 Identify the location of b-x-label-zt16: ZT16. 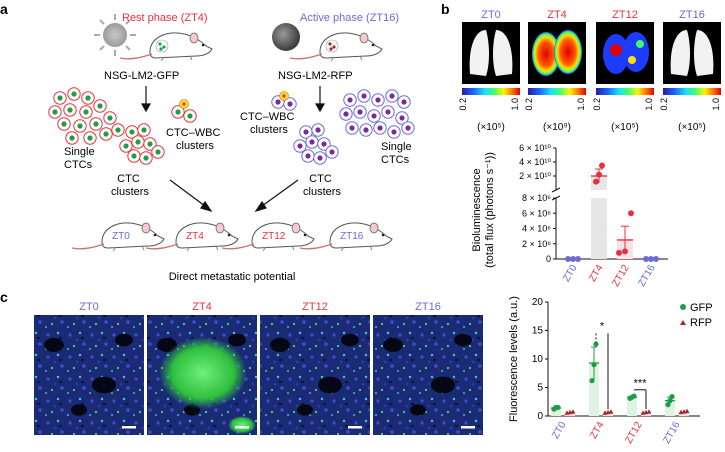
(646, 276).